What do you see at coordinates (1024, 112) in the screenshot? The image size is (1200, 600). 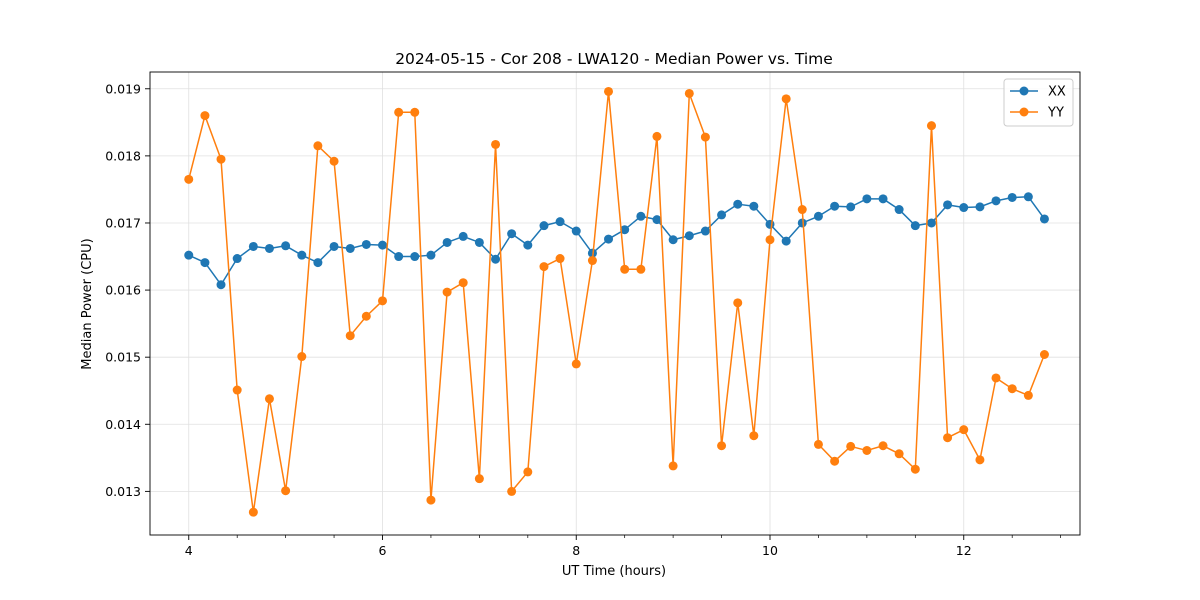 I see `legend-marker-yy` at bounding box center [1024, 112].